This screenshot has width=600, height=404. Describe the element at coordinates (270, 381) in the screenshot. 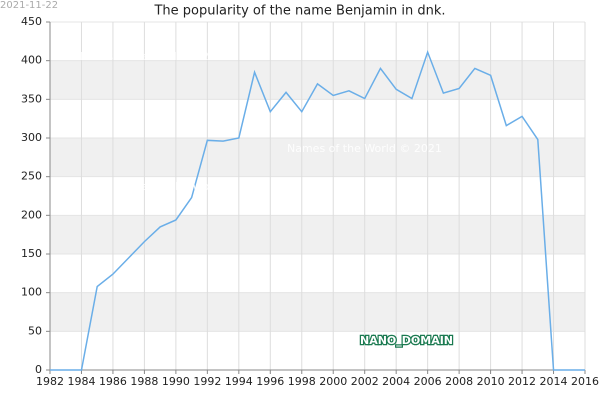

I see `x-tick-label: 1996` at that location.